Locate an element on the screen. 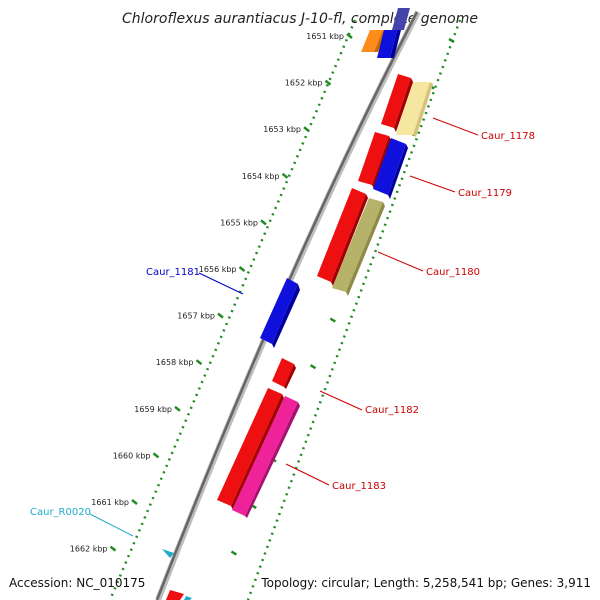 The width and height of the screenshot is (600, 600). feature-top-blue is located at coordinates (389, 44).